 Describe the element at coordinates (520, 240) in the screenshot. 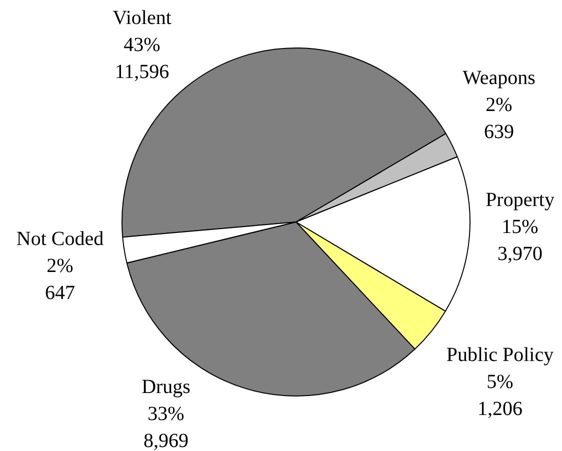

I see `data-label: 15% 3,970` at that location.